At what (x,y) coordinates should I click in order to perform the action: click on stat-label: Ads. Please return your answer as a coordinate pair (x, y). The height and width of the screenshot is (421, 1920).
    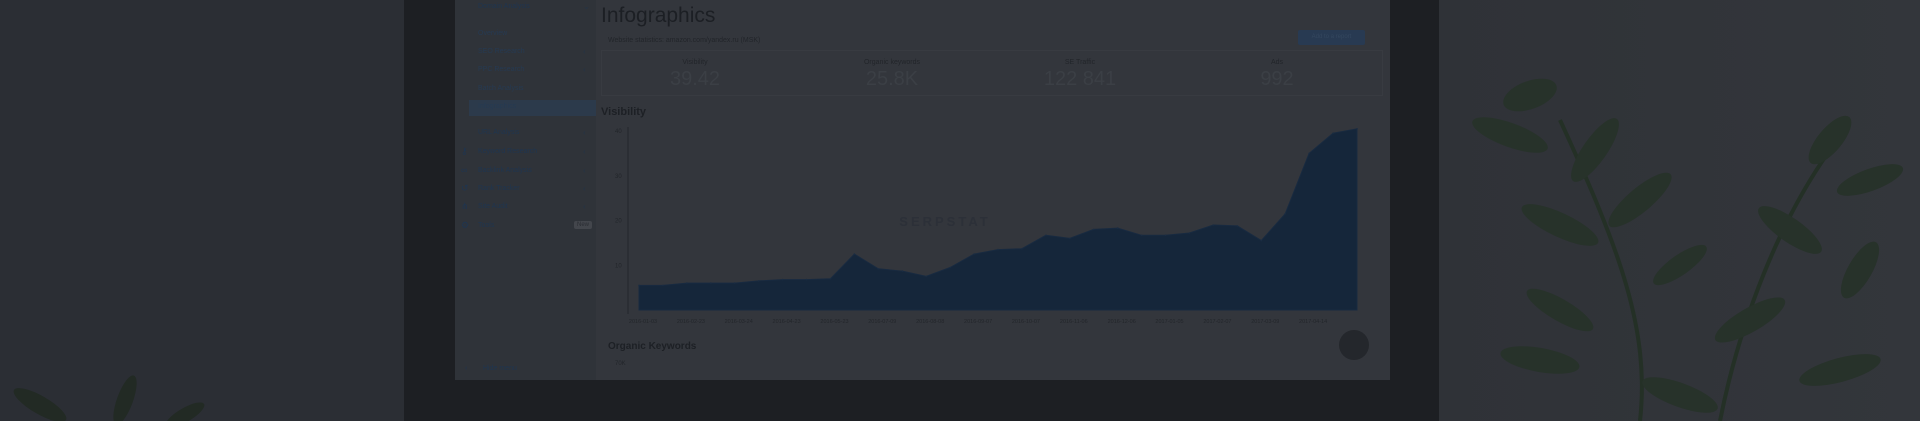
    Looking at the image, I should click on (1277, 62).